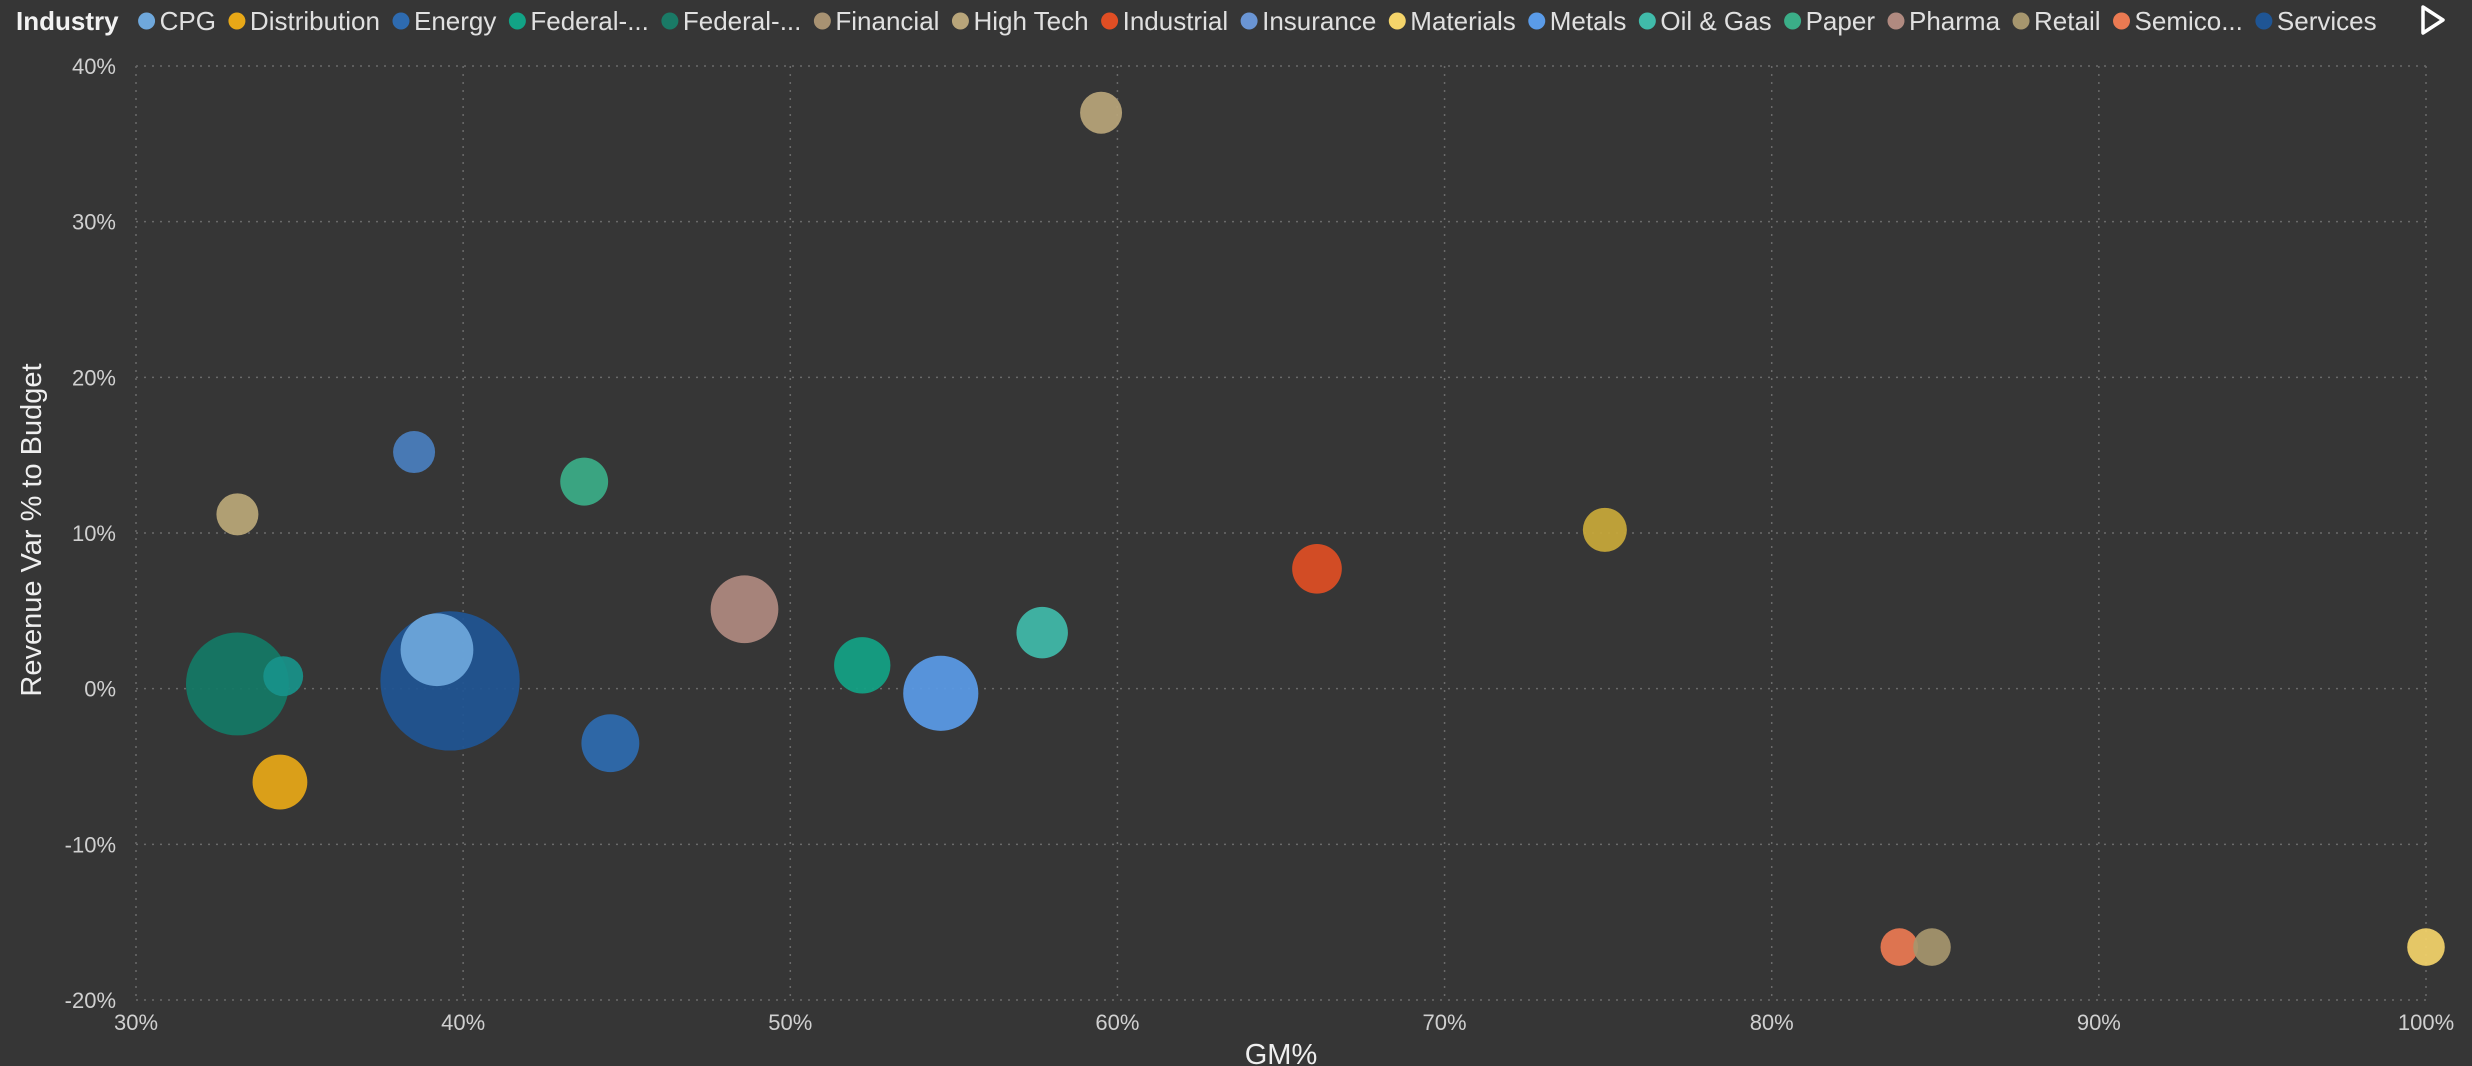 The image size is (2472, 1066). I want to click on x-tick-label: 70%, so click(1445, 1022).